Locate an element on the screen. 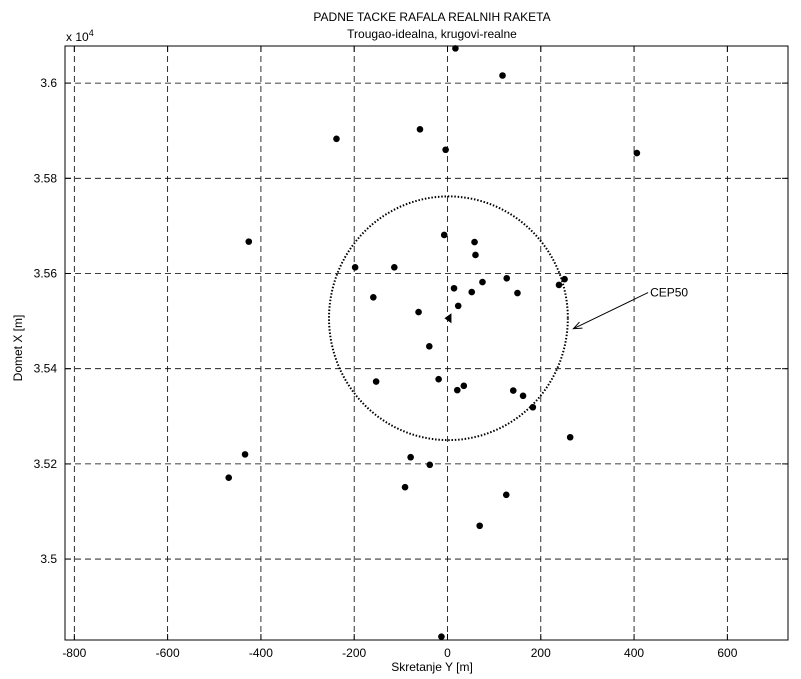  x-tick-label: -200 is located at coordinates (354, 653).